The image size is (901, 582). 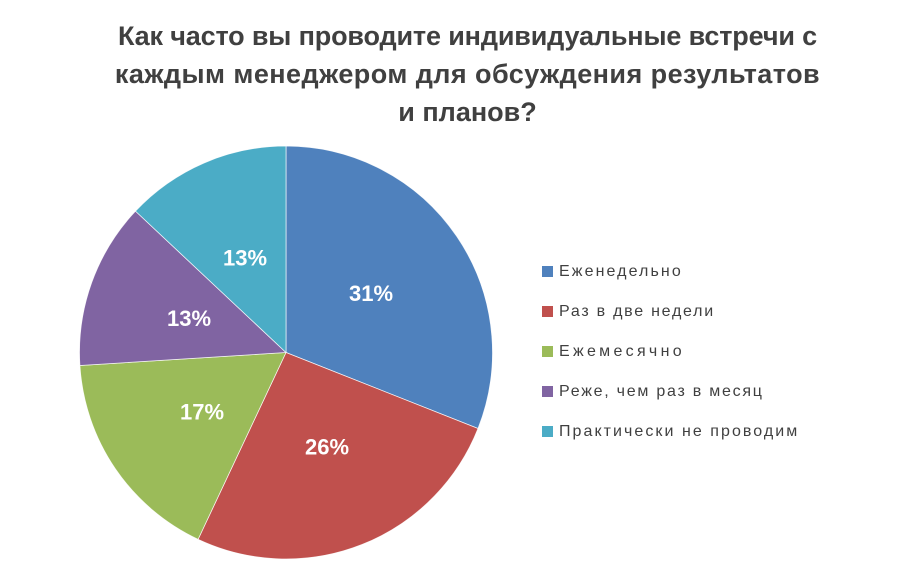 What do you see at coordinates (327, 447) in the screenshot?
I see `svg-text: 26%` at bounding box center [327, 447].